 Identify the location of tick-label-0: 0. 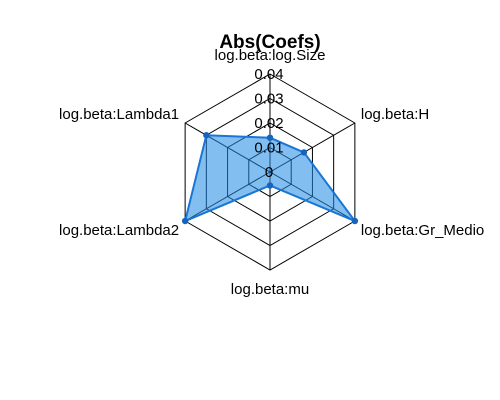
(269, 172).